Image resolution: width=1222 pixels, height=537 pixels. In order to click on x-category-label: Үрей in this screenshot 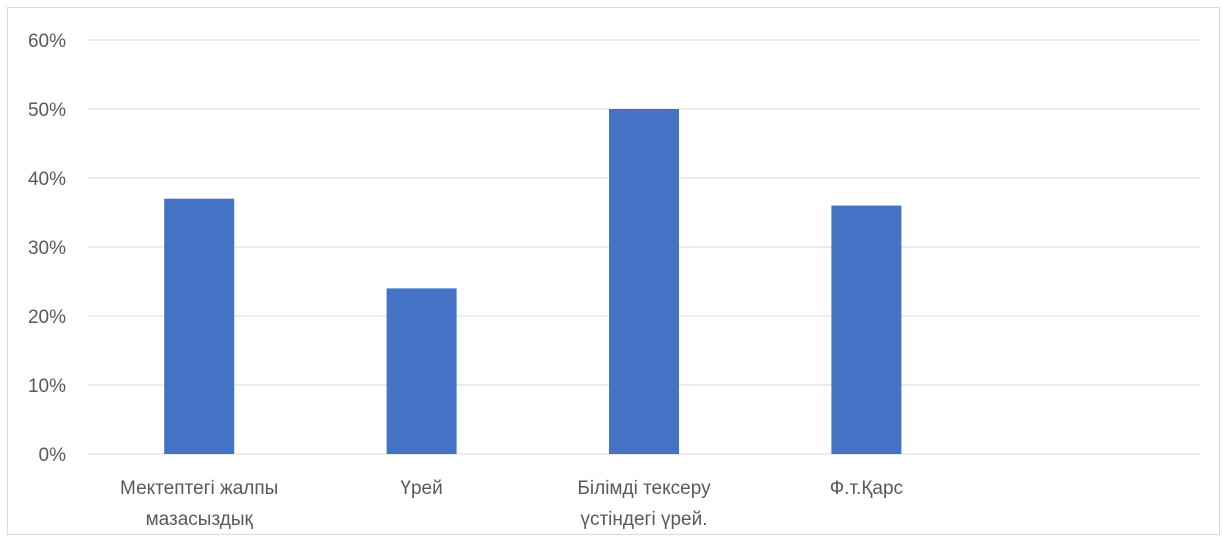, I will do `click(421, 488)`.